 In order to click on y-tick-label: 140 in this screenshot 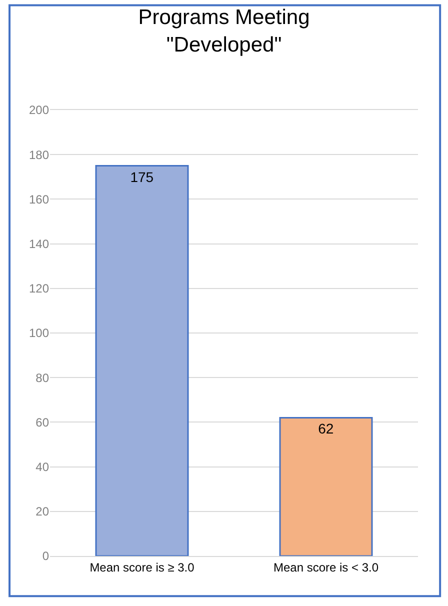, I will do `click(39, 244)`.